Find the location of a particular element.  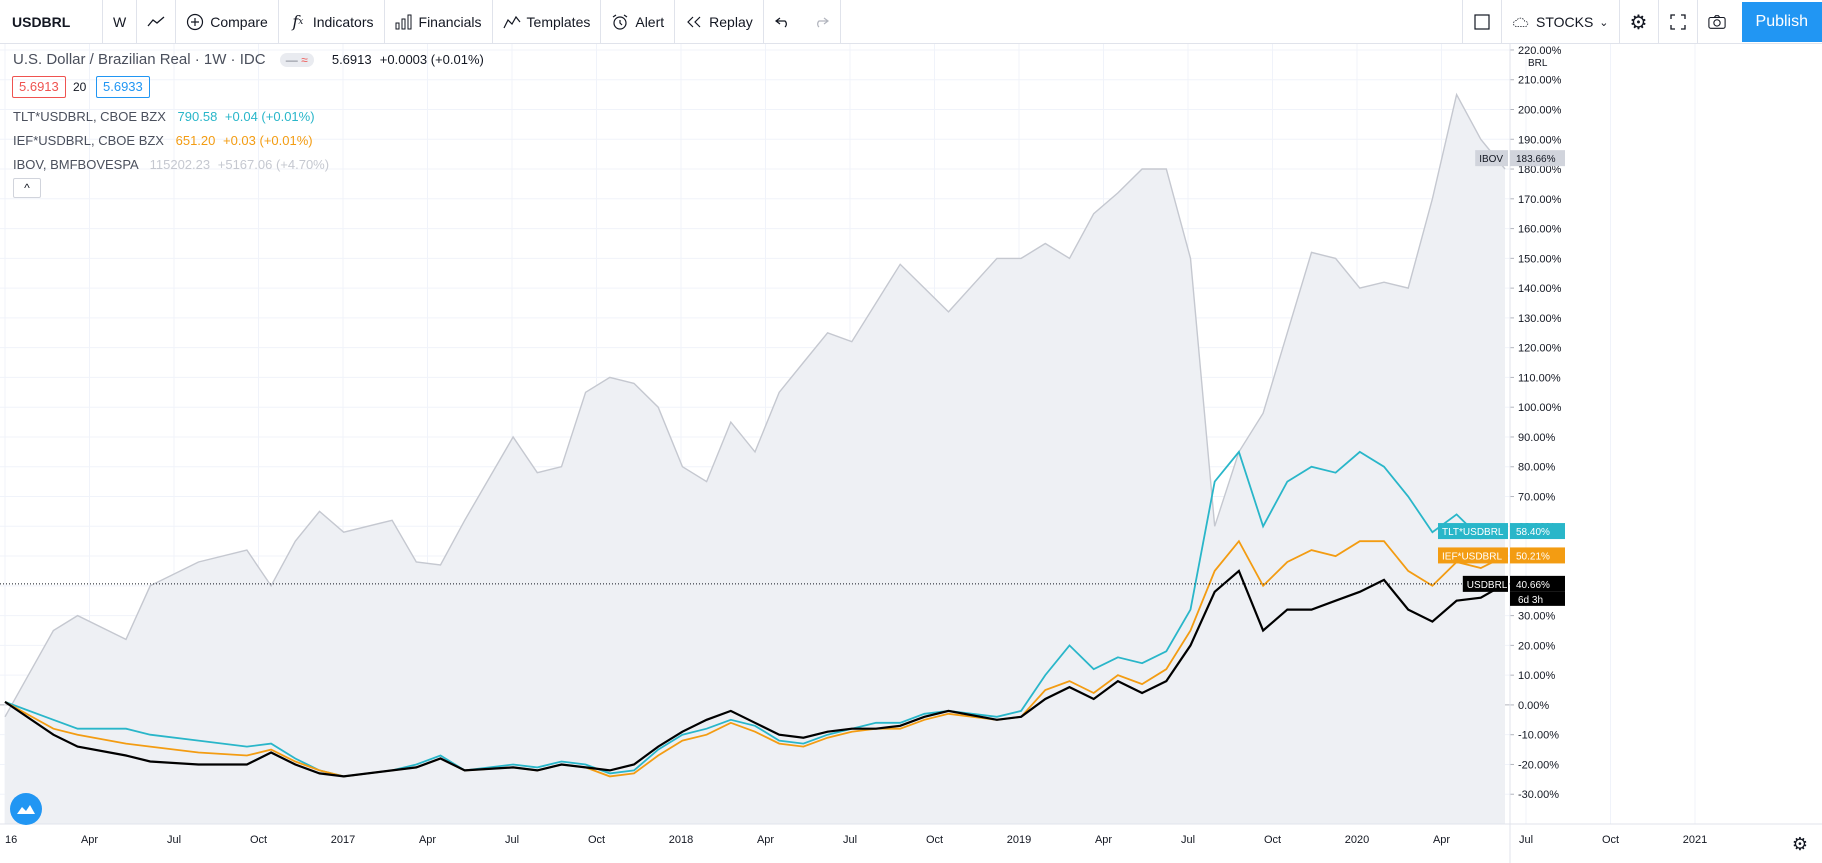

settings-button: ⚙ is located at coordinates (1639, 22).